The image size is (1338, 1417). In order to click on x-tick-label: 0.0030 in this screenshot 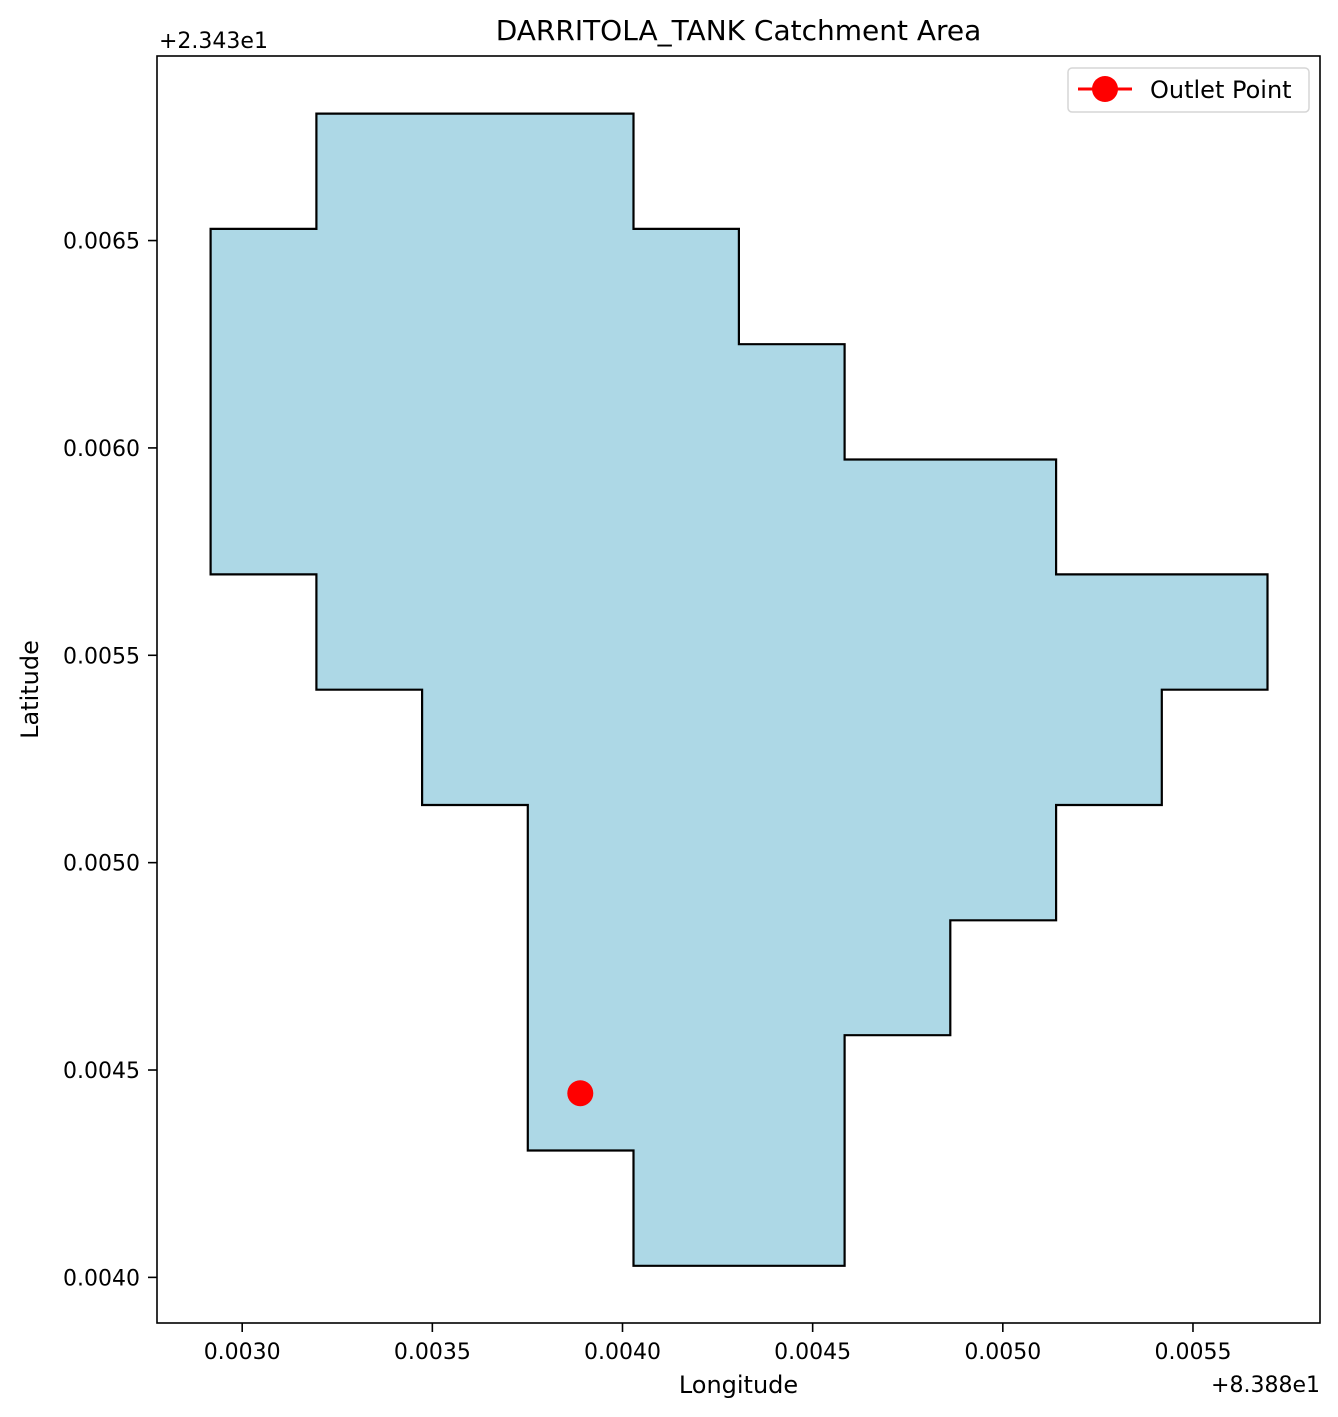, I will do `click(242, 1352)`.